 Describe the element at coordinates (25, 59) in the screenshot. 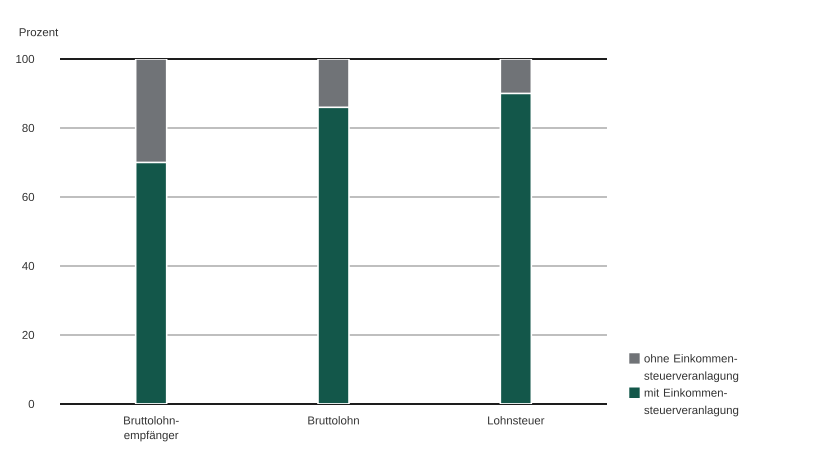

I see `y-tick-label: 100` at that location.